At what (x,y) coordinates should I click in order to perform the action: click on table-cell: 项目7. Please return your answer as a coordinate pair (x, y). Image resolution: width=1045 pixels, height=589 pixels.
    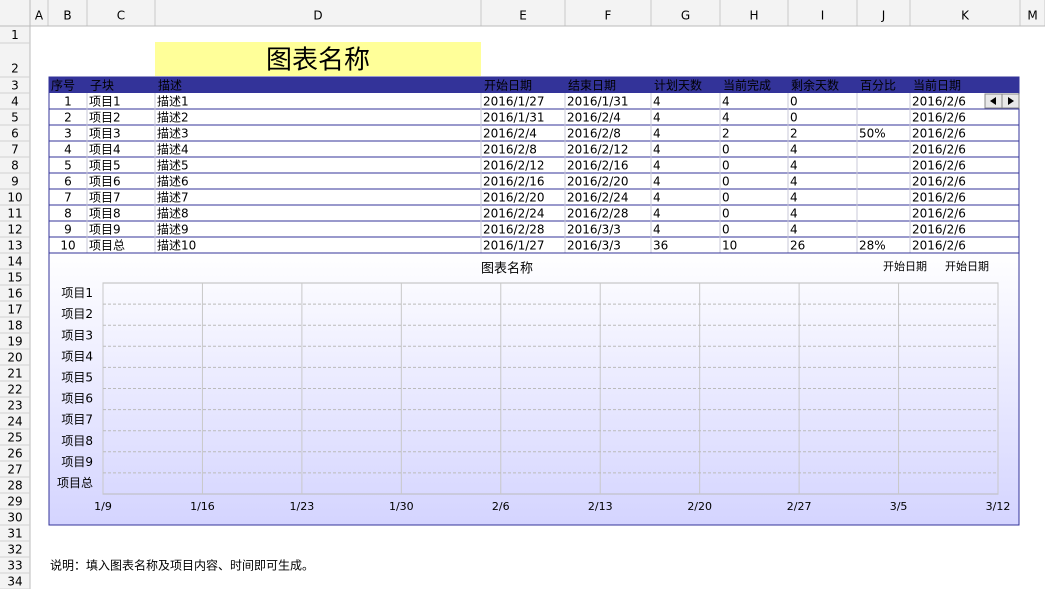
    Looking at the image, I should click on (105, 198).